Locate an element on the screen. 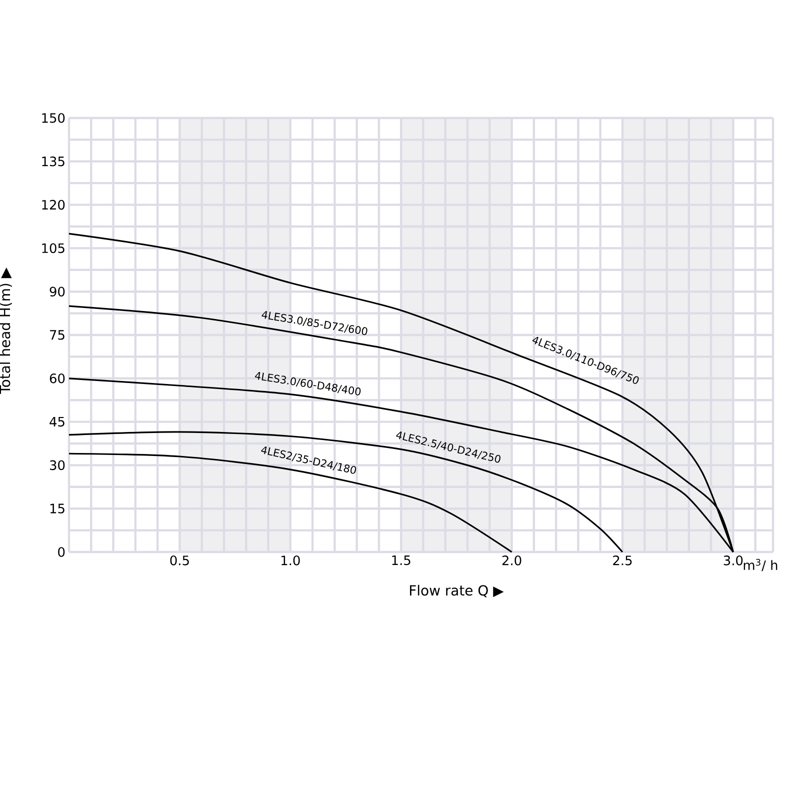 This screenshot has width=800, height=800. x-tick-label: 1.0 is located at coordinates (291, 561).